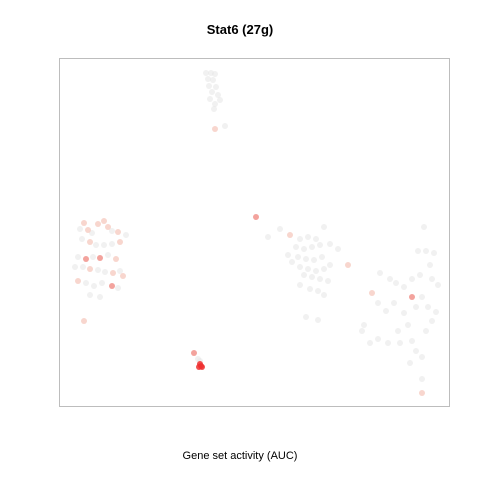 This screenshot has width=480, height=480. I want to click on x-axis-label: Gene set activity (AUC), so click(240, 456).